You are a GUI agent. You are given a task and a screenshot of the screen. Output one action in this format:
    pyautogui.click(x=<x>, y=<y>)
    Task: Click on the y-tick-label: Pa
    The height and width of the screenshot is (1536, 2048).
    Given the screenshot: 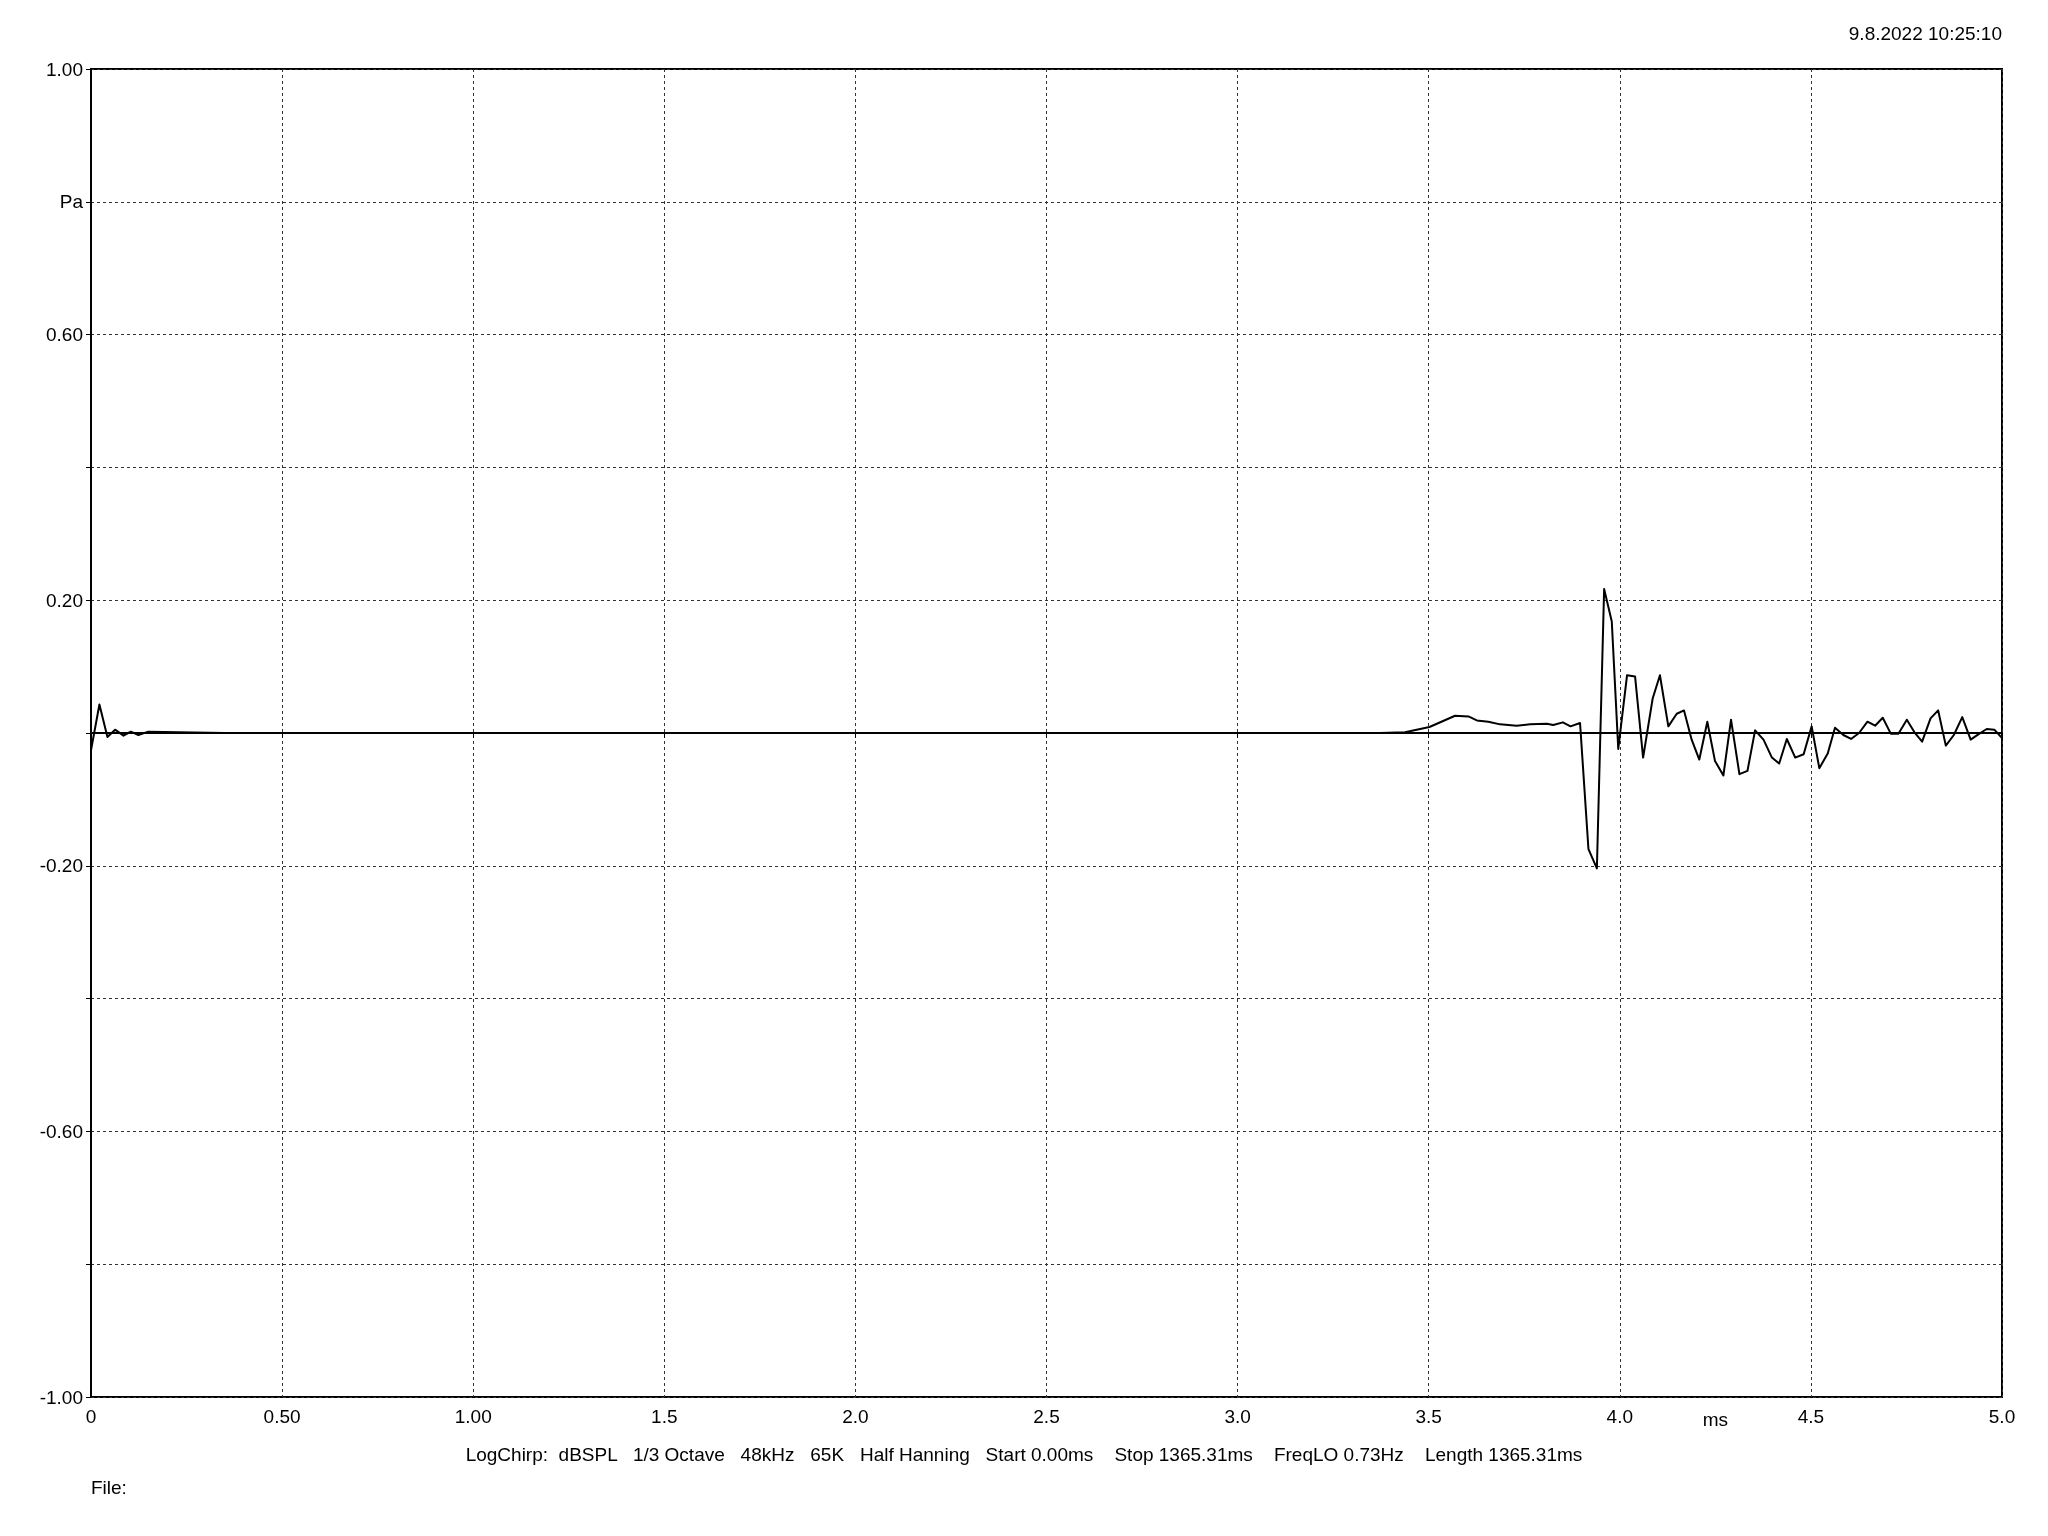 What is the action you would take?
    pyautogui.click(x=71, y=202)
    